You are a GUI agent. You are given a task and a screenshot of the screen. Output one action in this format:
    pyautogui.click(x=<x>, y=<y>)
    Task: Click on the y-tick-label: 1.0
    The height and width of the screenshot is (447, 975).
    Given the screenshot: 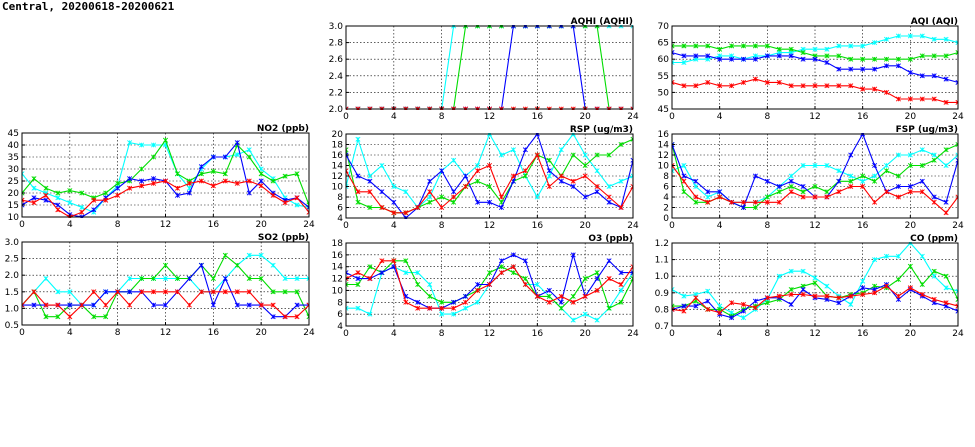 What is the action you would take?
    pyautogui.click(x=662, y=277)
    